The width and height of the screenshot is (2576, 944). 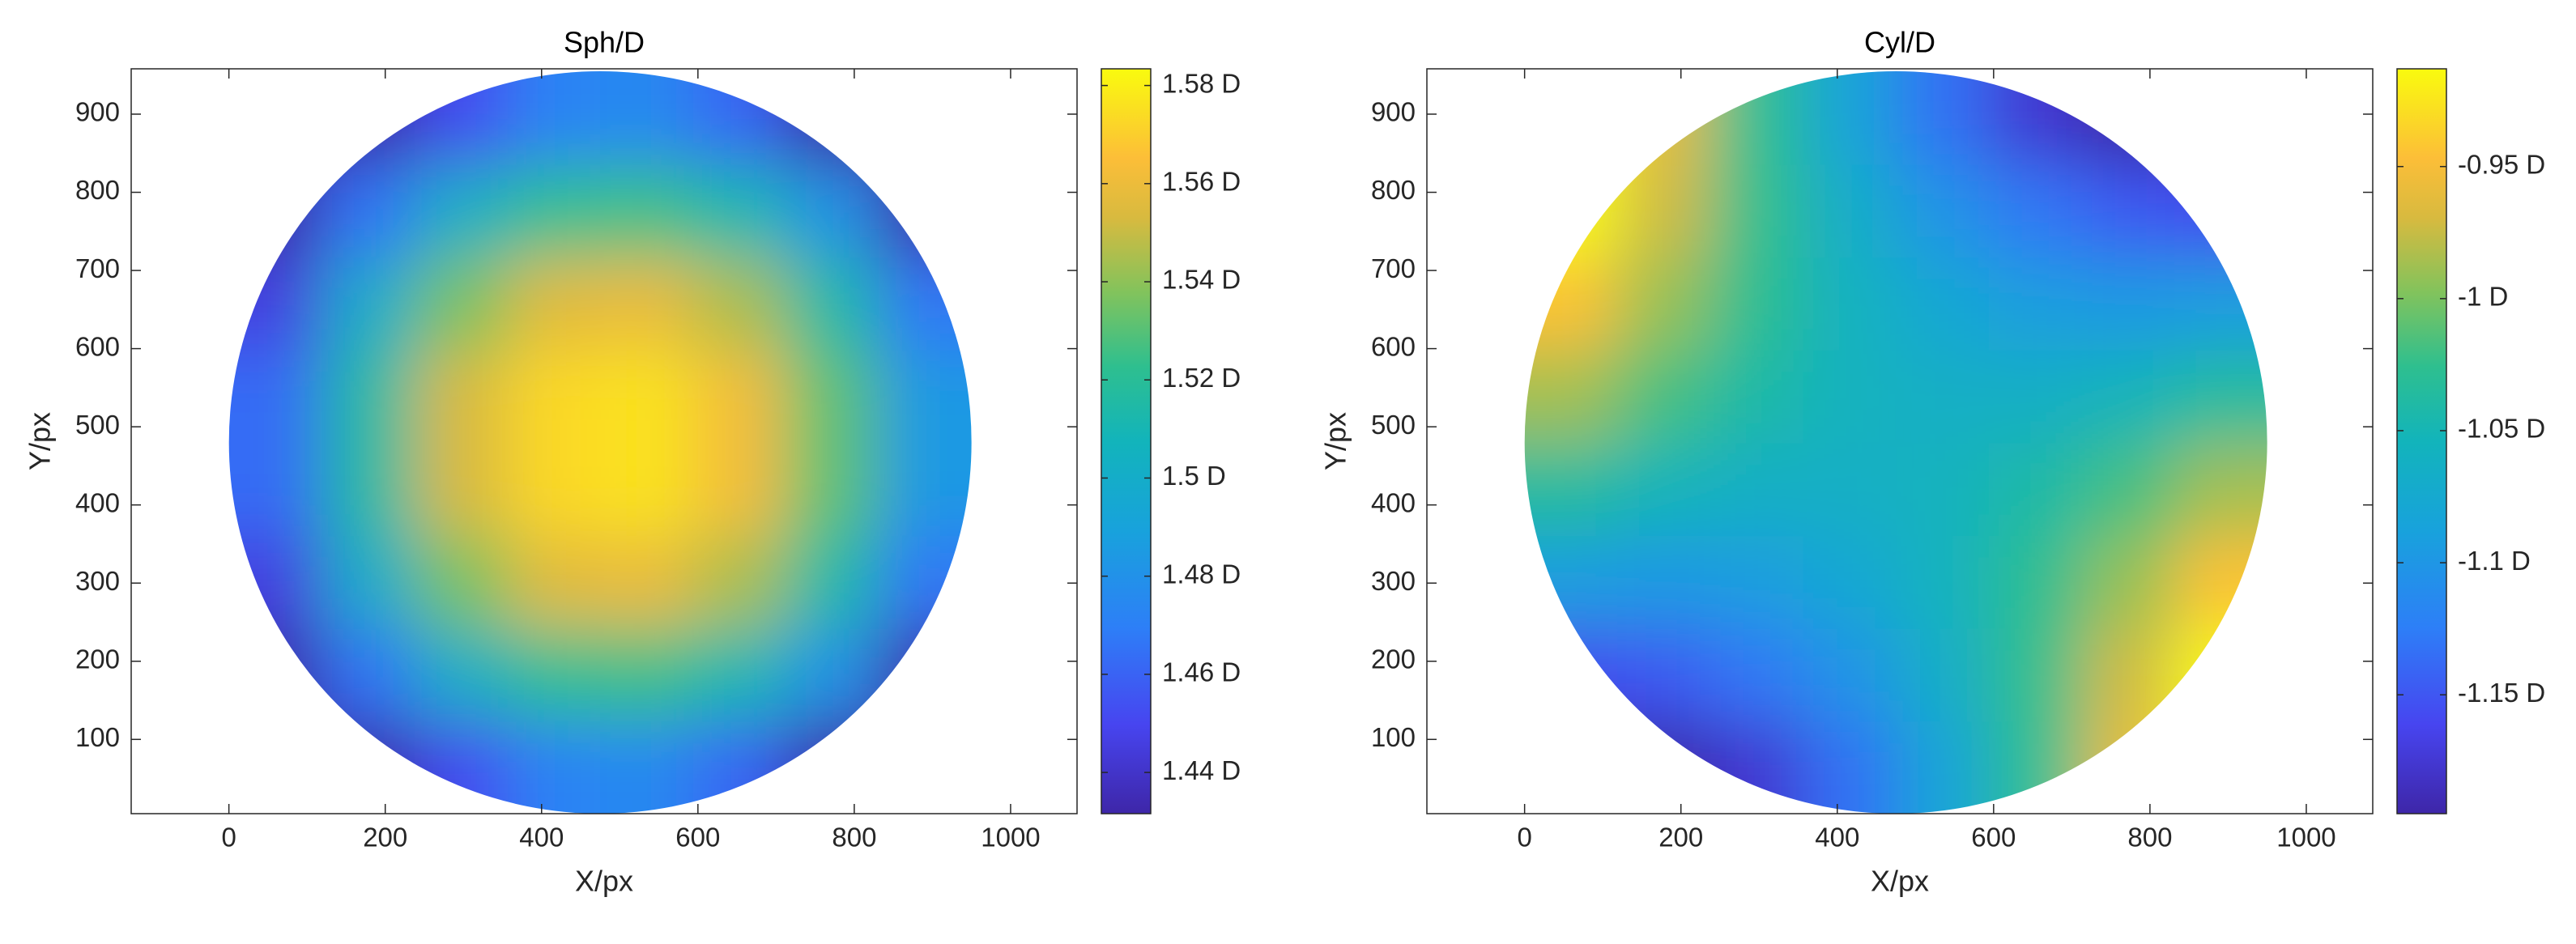 What do you see at coordinates (1201, 574) in the screenshot?
I see `colorbar-tick-label: 1.48 D` at bounding box center [1201, 574].